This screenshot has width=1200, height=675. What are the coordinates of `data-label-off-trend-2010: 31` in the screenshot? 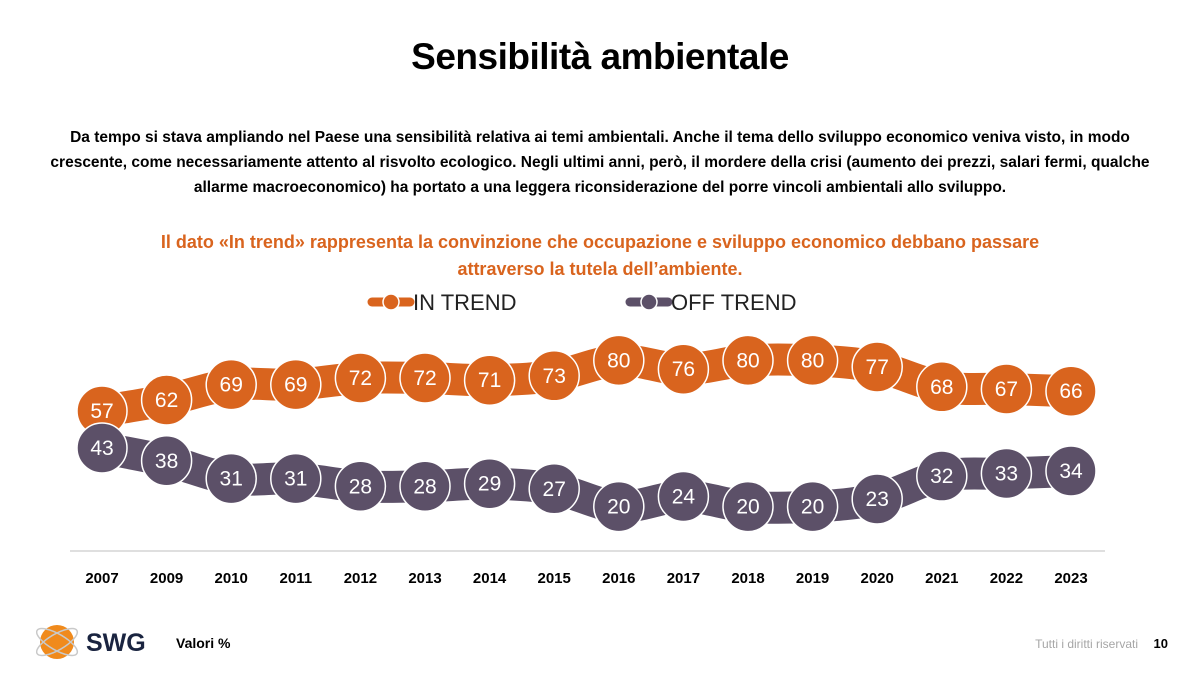 It's located at (231, 479).